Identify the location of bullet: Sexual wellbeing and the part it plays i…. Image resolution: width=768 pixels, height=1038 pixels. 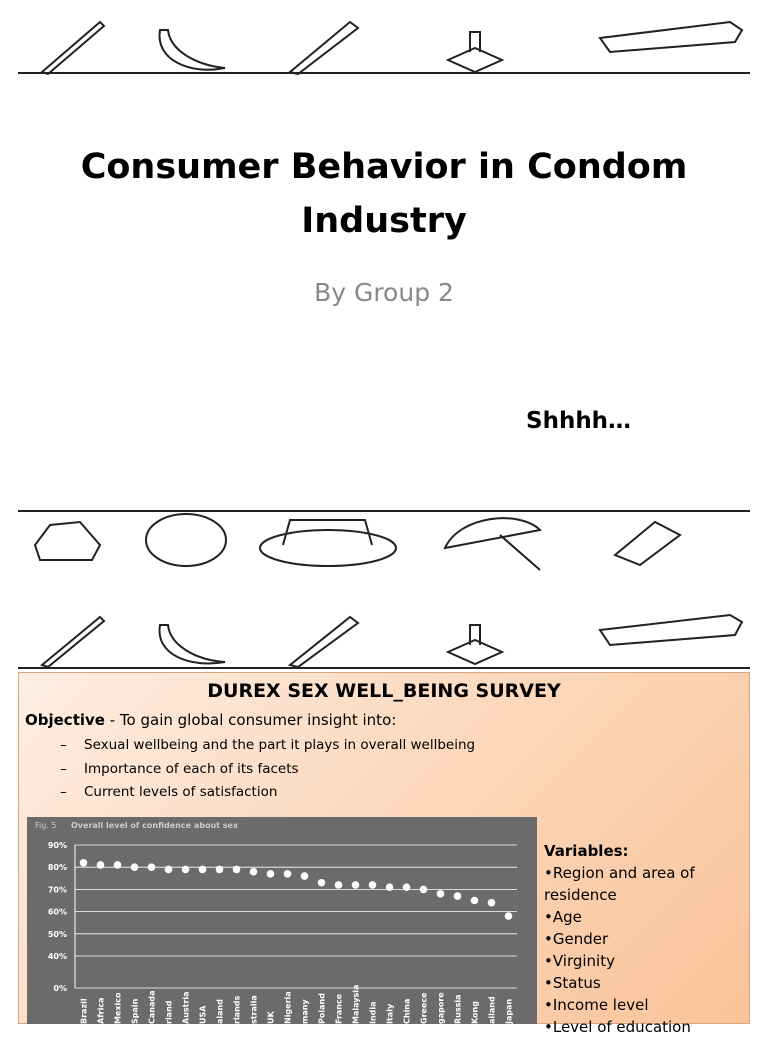
(280, 745).